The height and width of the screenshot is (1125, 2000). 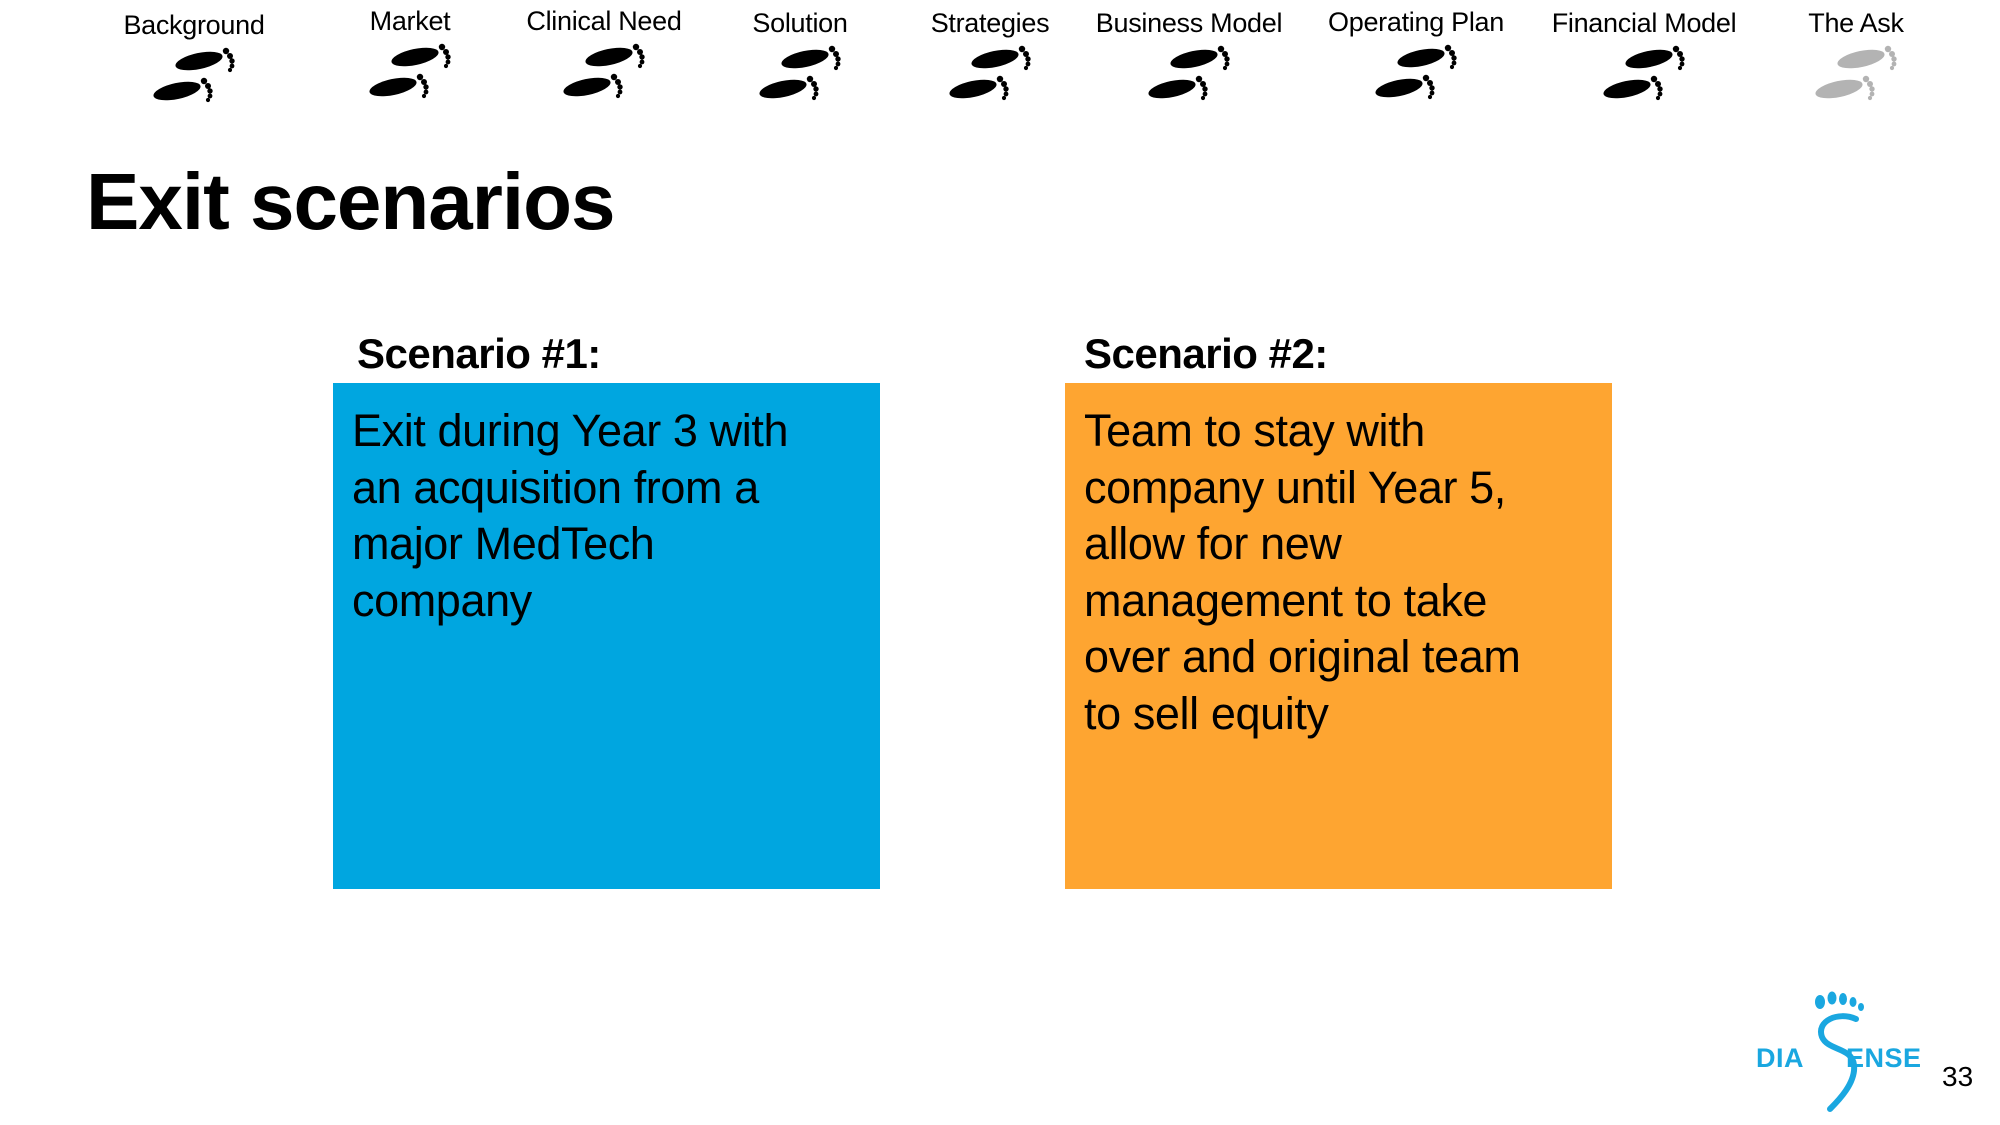 I want to click on nav-step-label: The Ask, so click(x=1856, y=23).